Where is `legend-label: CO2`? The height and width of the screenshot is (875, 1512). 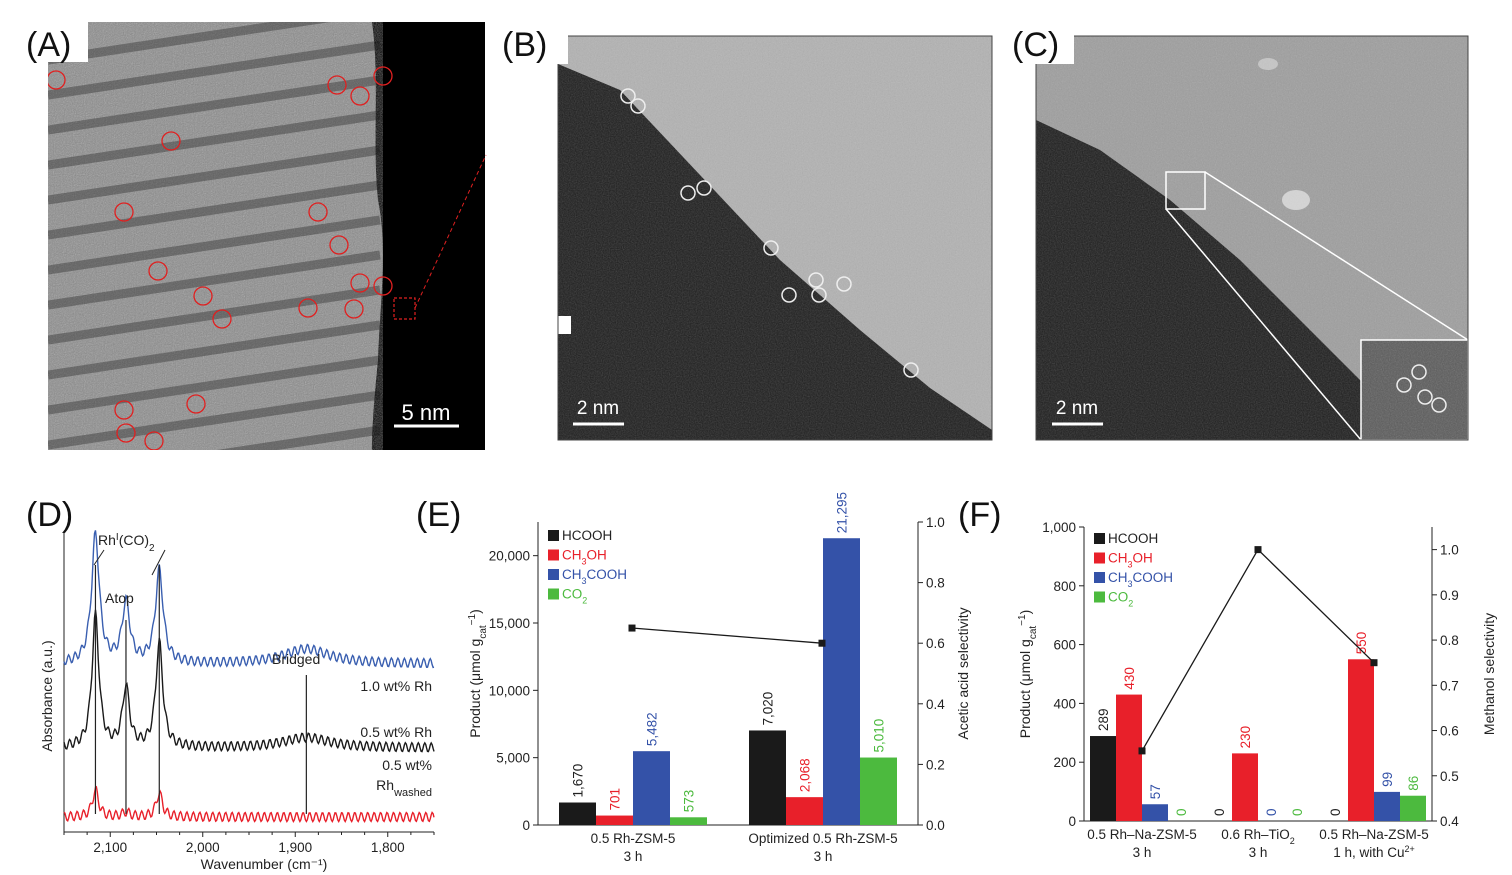
legend-label: CO2 is located at coordinates (574, 596).